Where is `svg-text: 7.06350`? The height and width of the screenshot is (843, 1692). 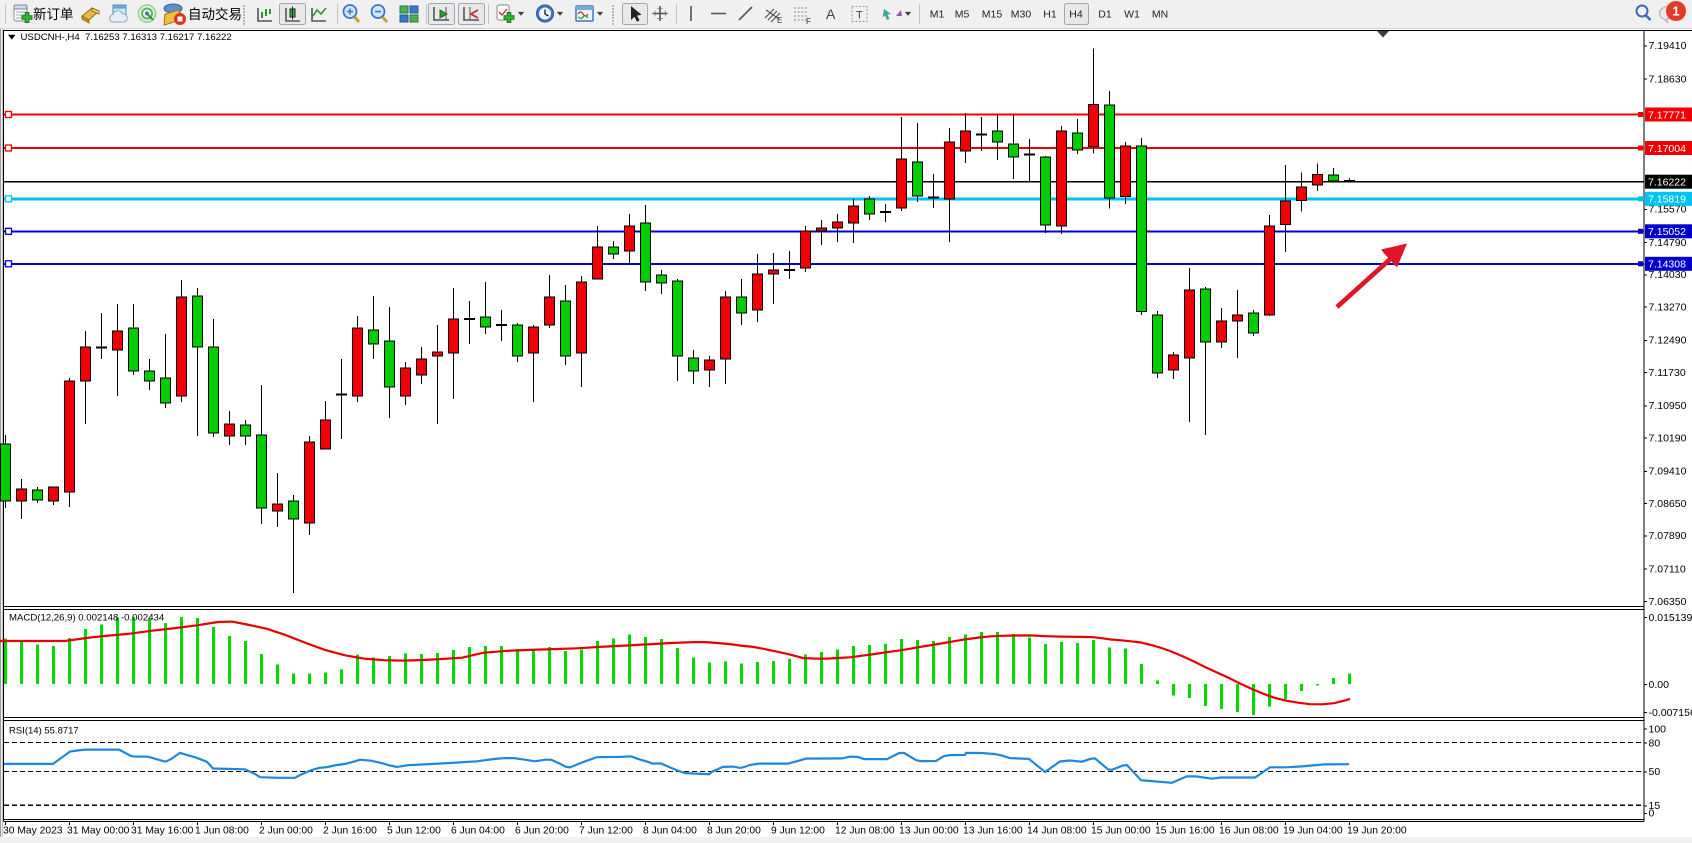 svg-text: 7.06350 is located at coordinates (1668, 602).